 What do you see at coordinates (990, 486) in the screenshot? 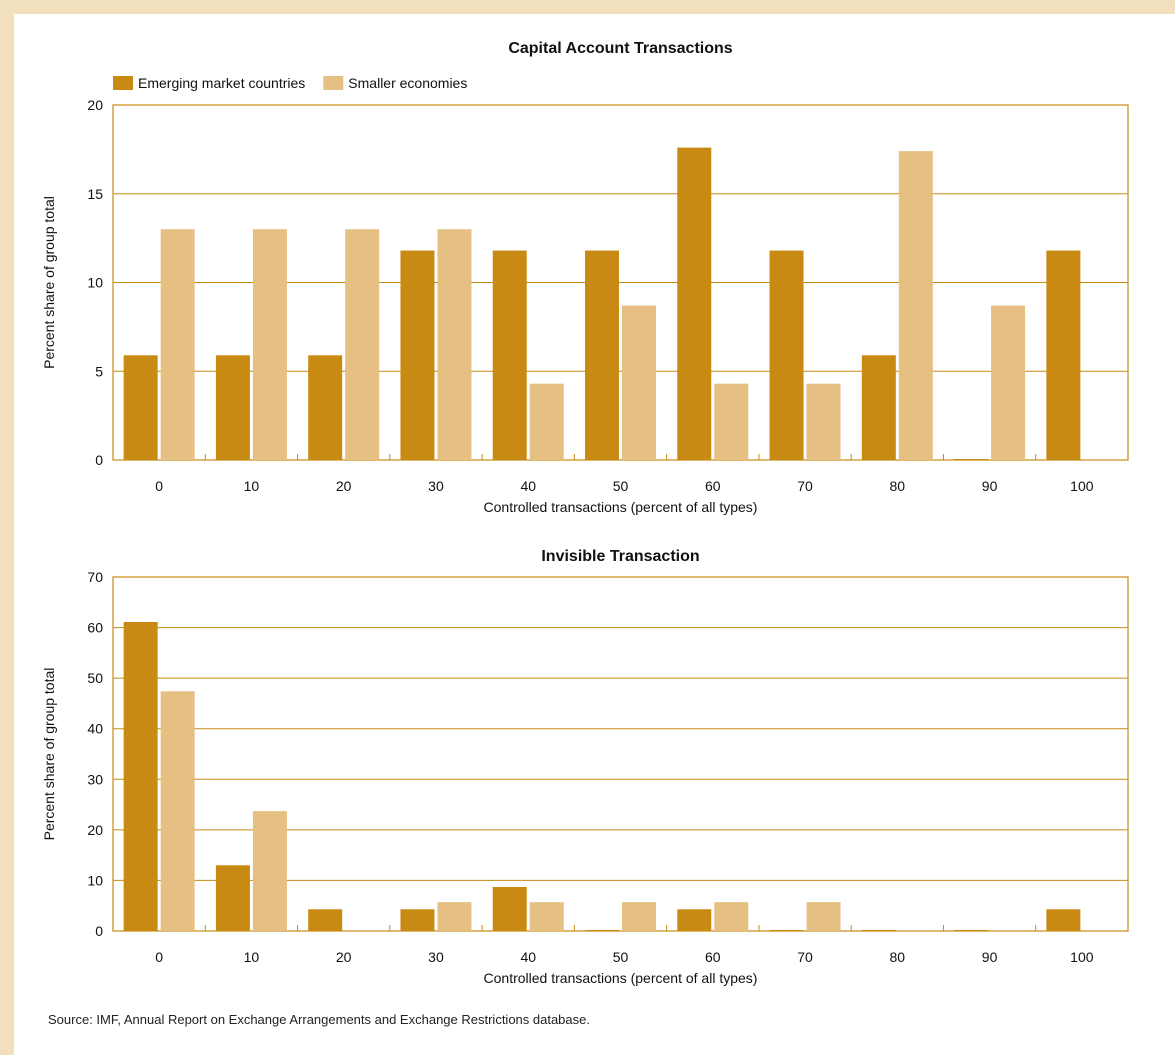
I see `chart1-xtick-label-9: 90` at bounding box center [990, 486].